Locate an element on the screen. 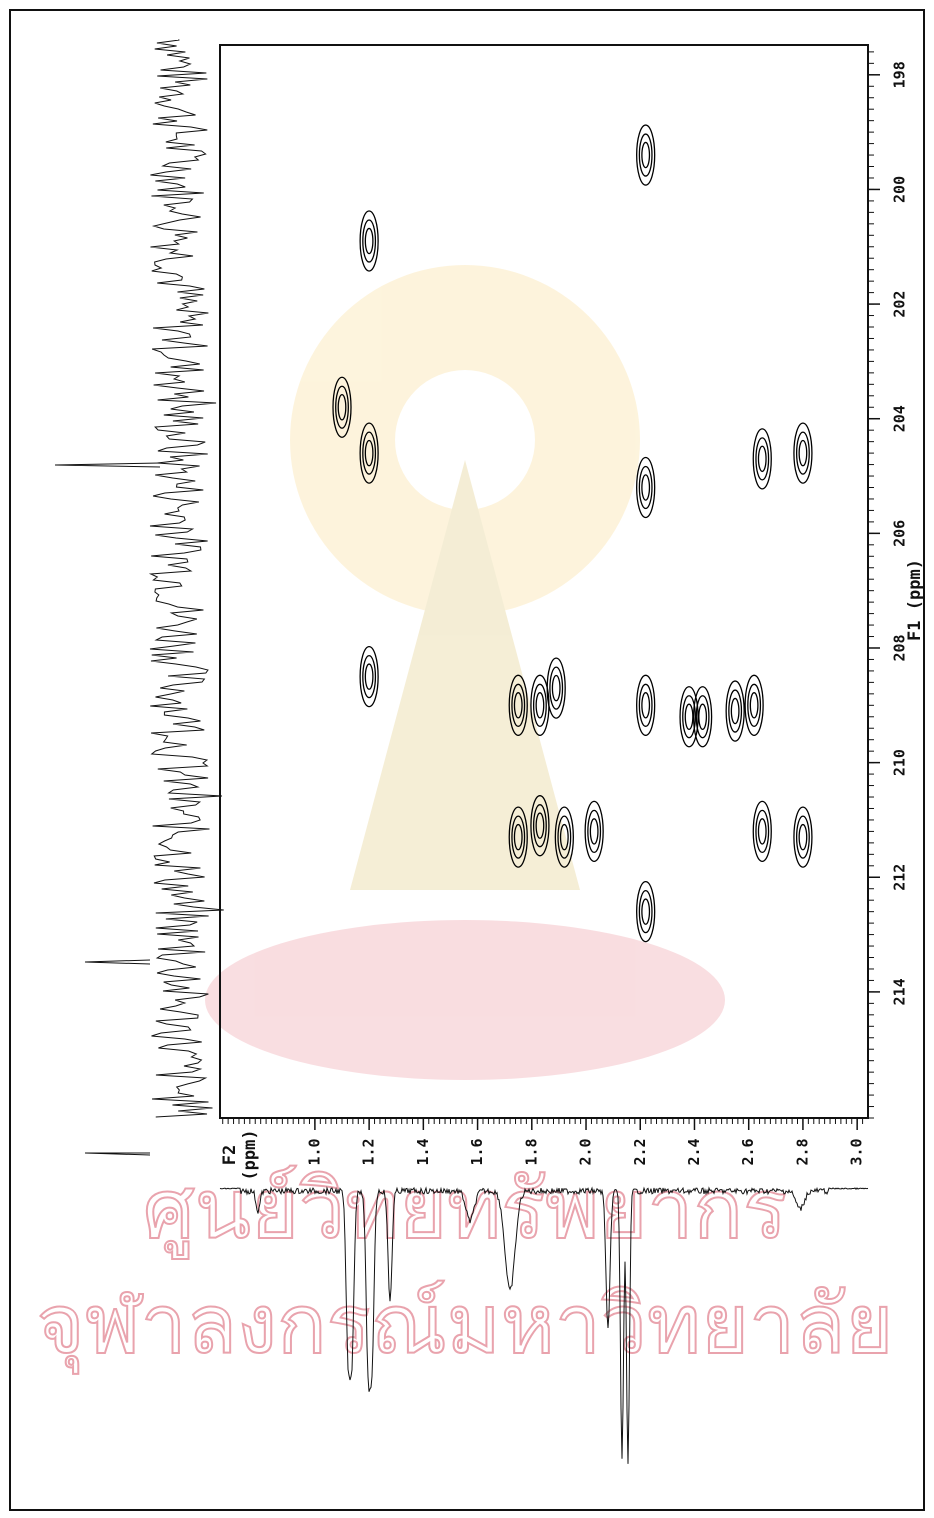  f1-spike is located at coordinates (107, 809).